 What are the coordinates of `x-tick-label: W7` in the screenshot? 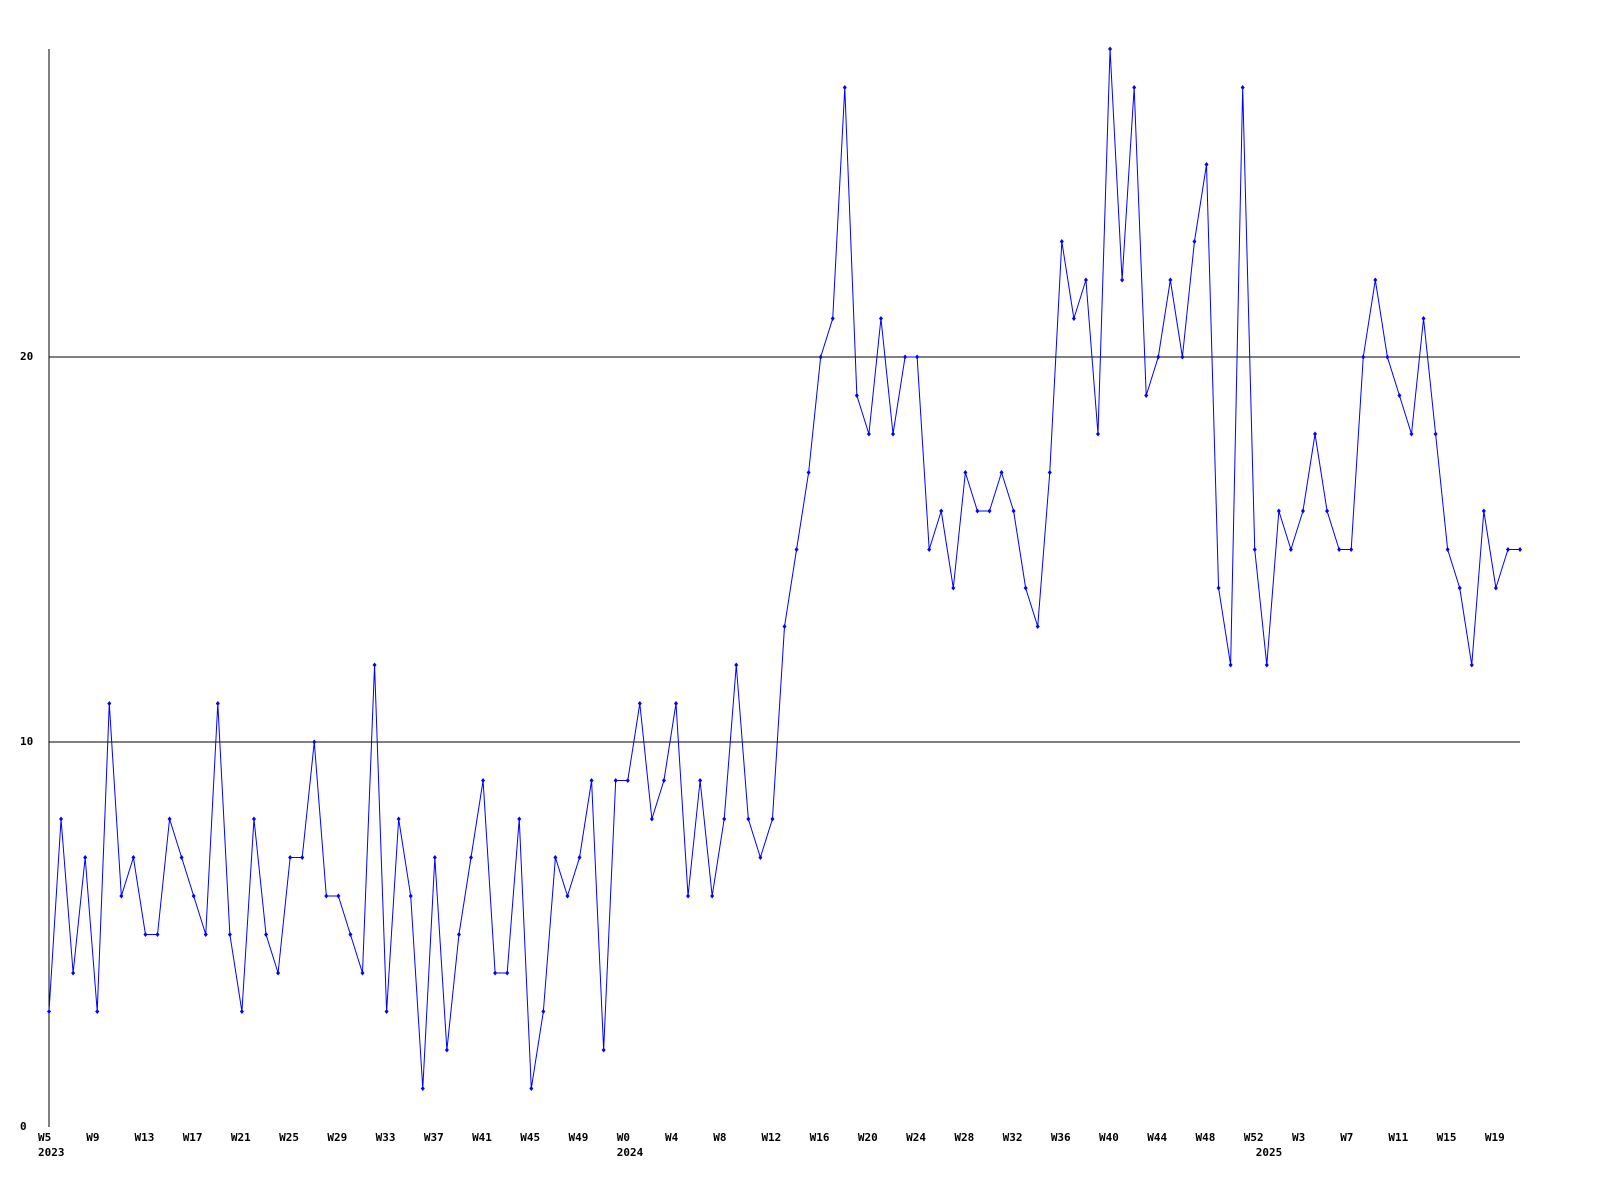 It's located at (1346, 1137).